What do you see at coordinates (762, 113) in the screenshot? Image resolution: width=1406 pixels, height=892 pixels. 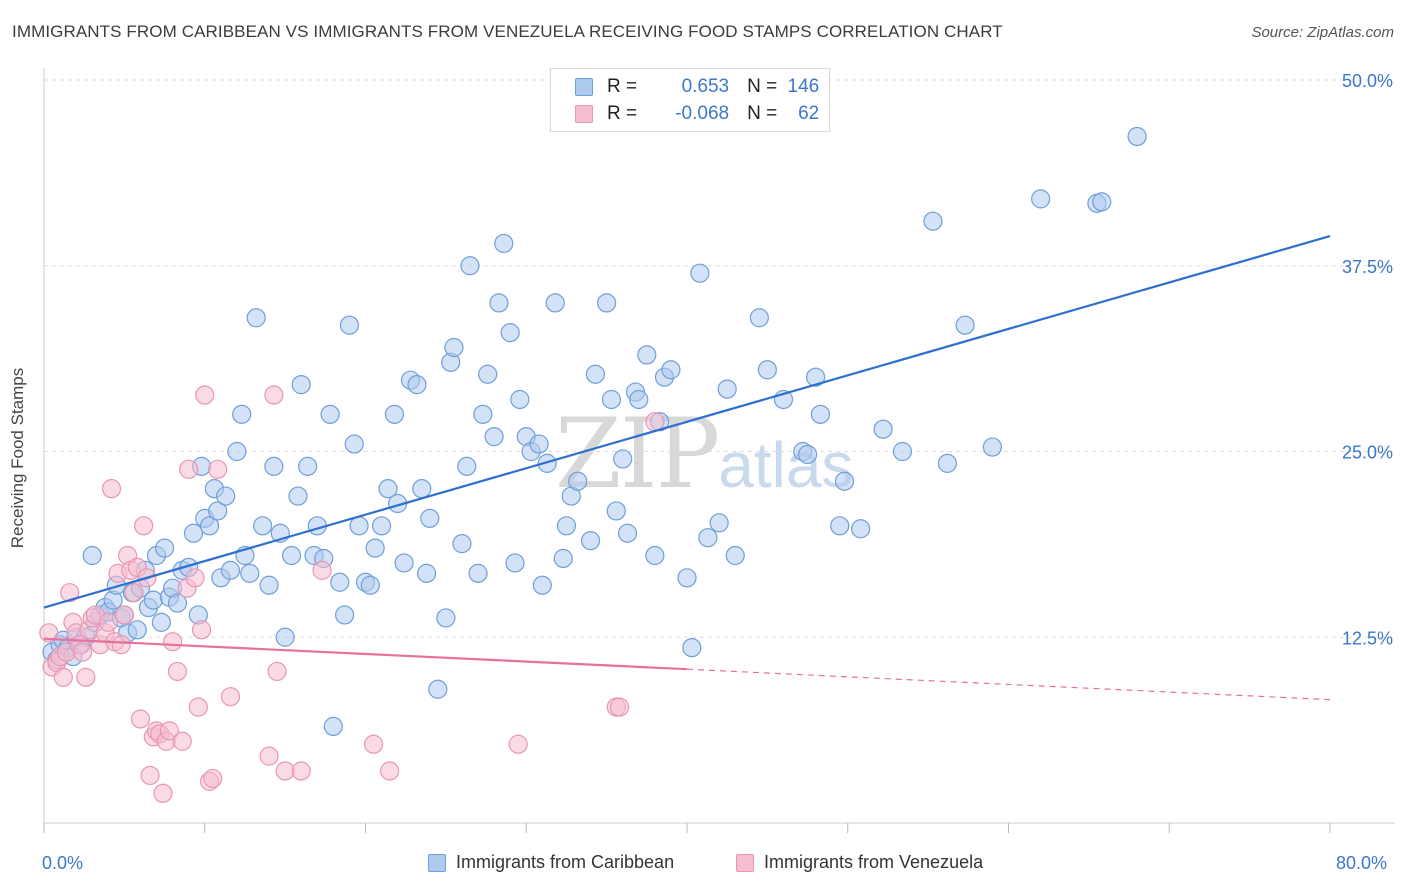 I see `legend-n-label: N =` at bounding box center [762, 113].